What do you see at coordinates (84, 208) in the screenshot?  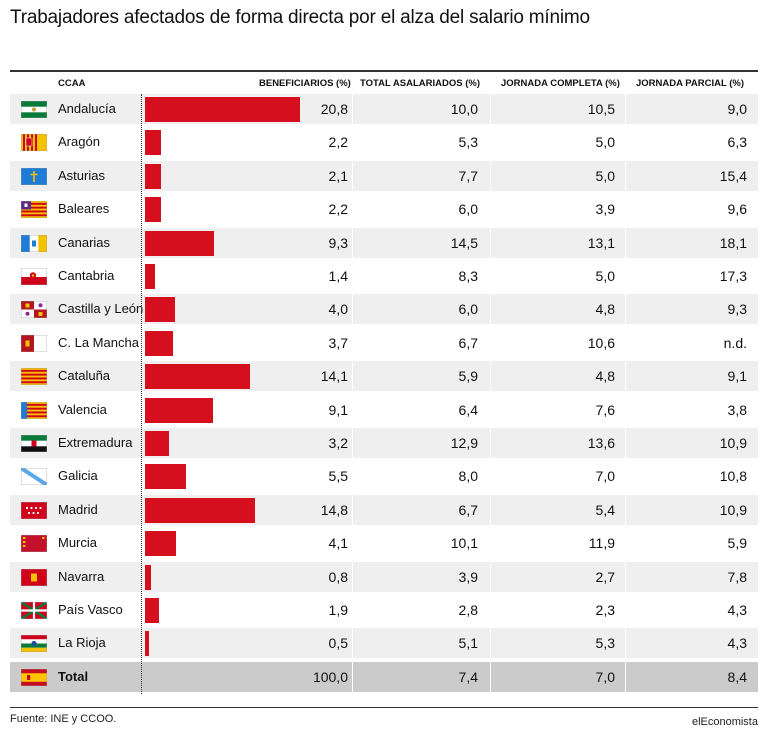 I see `region-name: Baleares` at bounding box center [84, 208].